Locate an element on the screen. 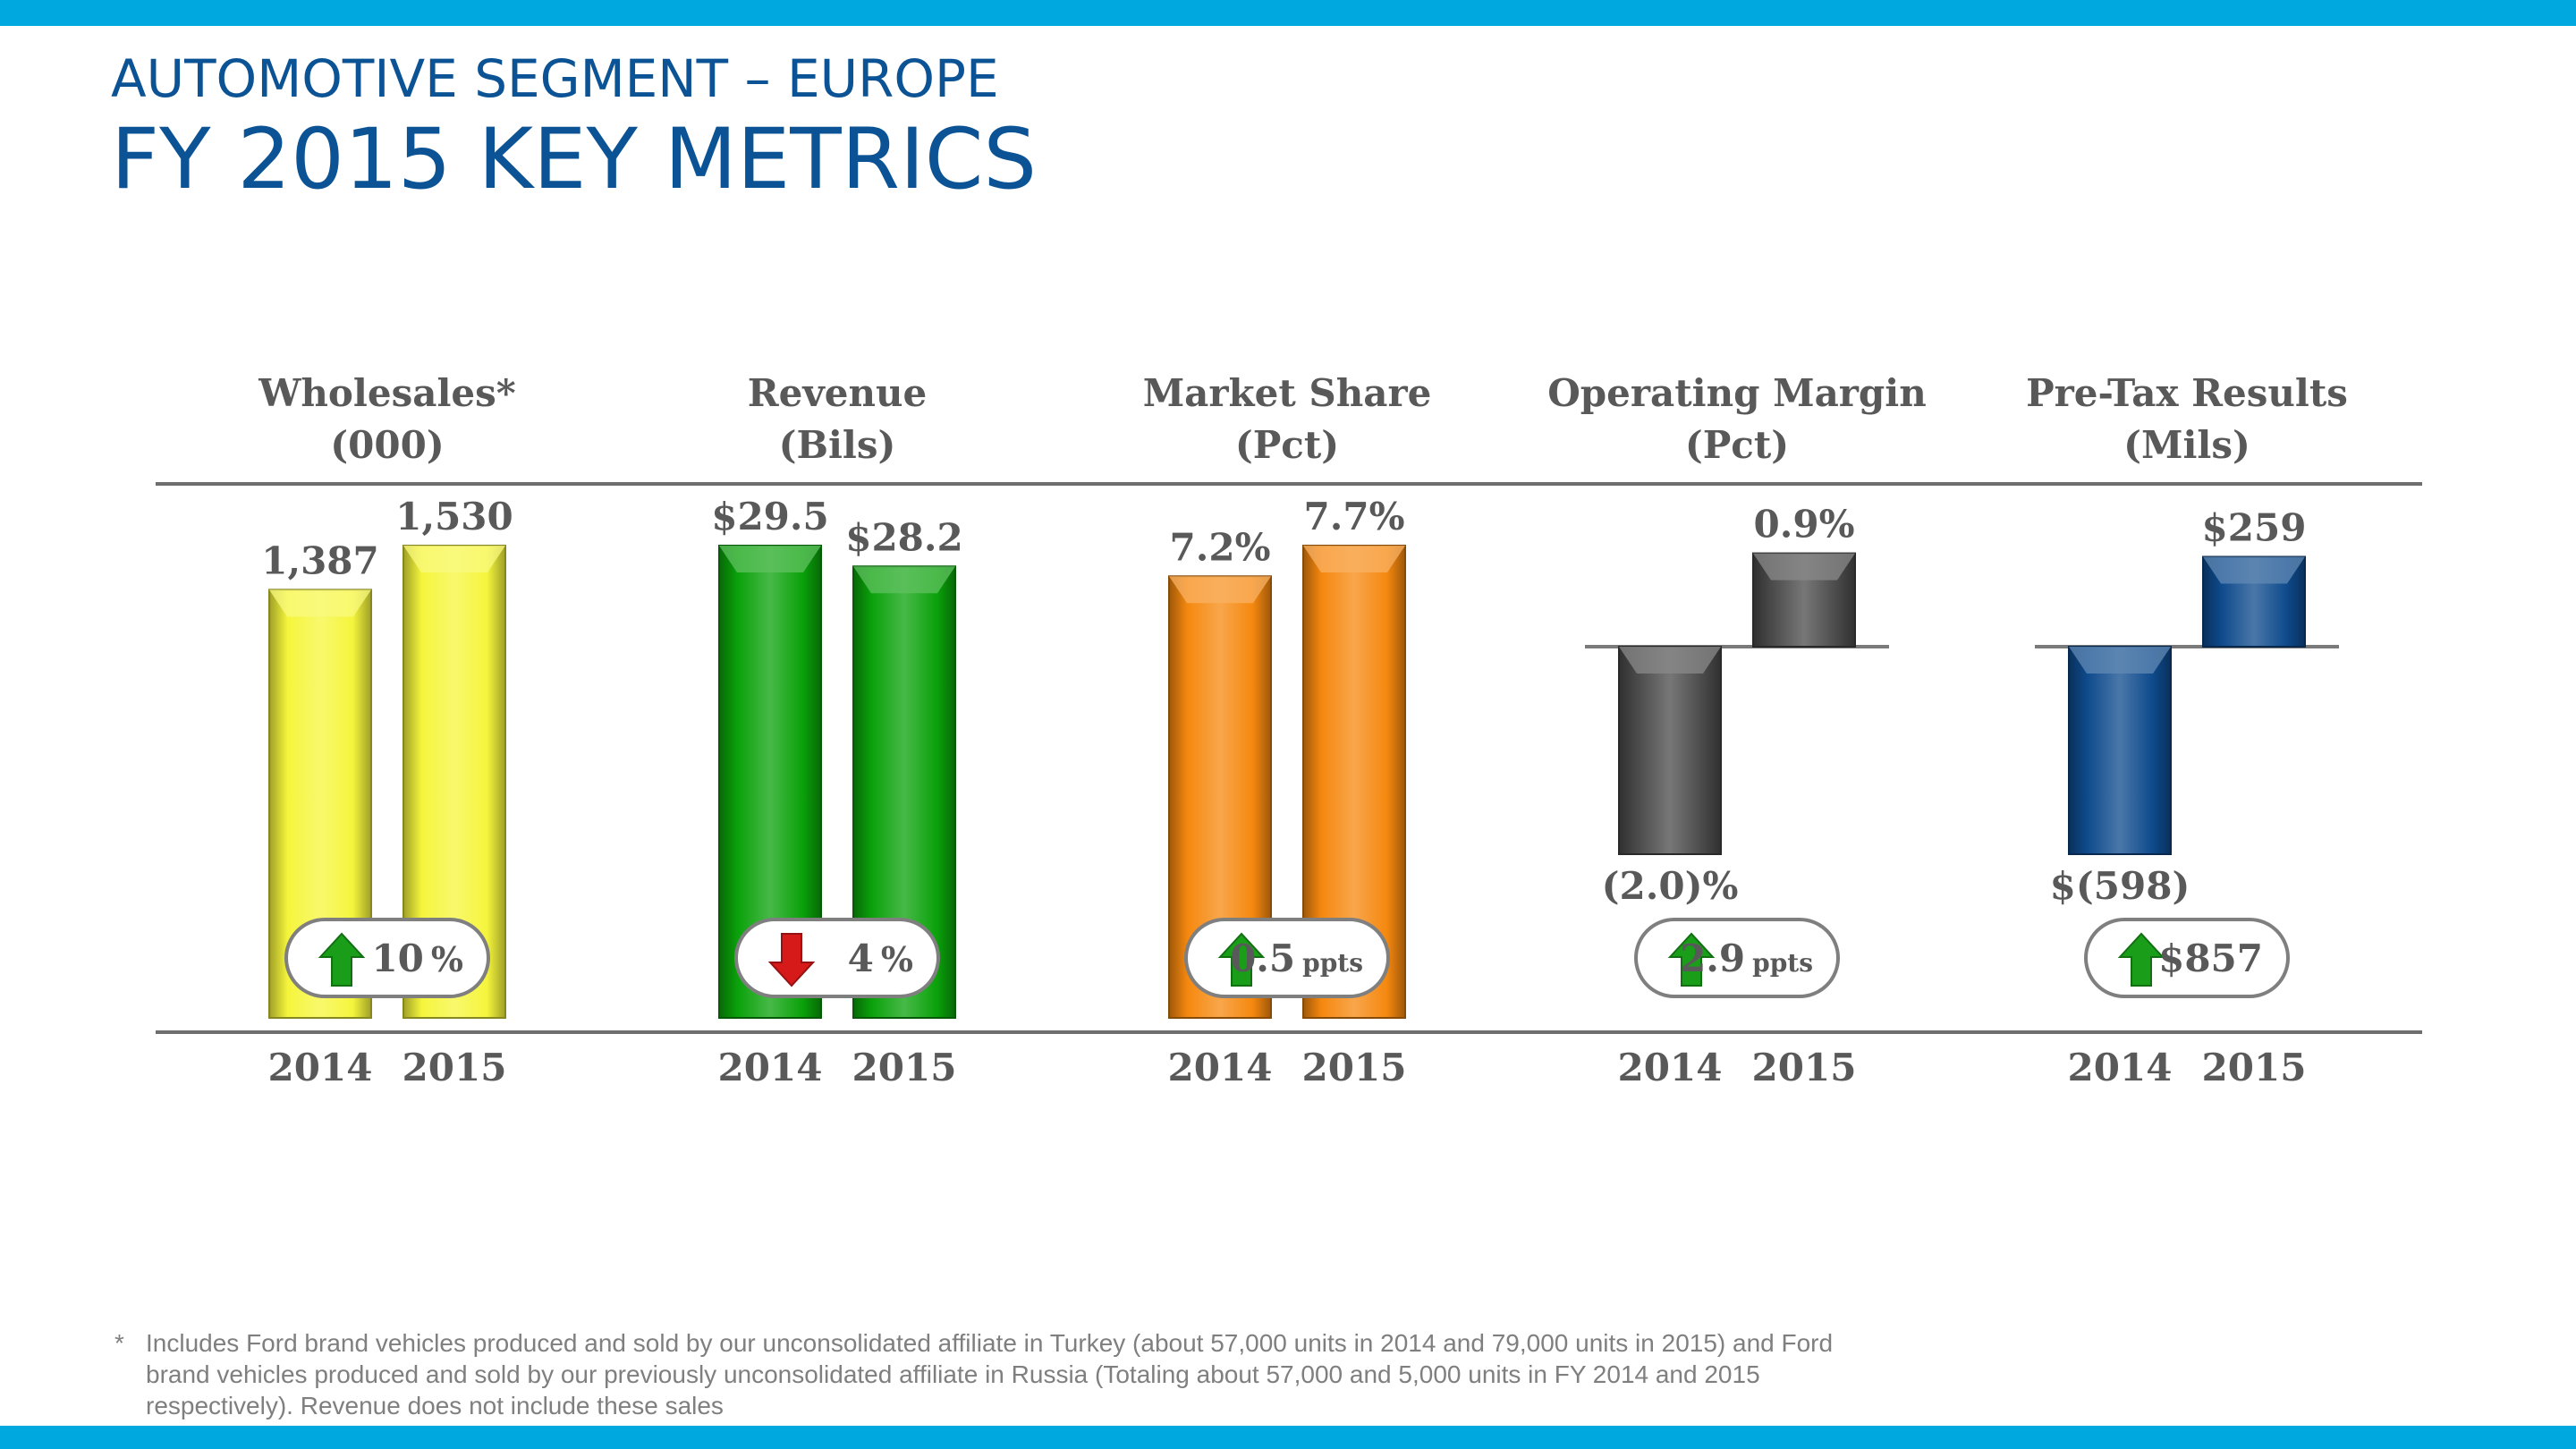 The width and height of the screenshot is (2576, 1449). panel-unit-1: (000) is located at coordinates (387, 445).